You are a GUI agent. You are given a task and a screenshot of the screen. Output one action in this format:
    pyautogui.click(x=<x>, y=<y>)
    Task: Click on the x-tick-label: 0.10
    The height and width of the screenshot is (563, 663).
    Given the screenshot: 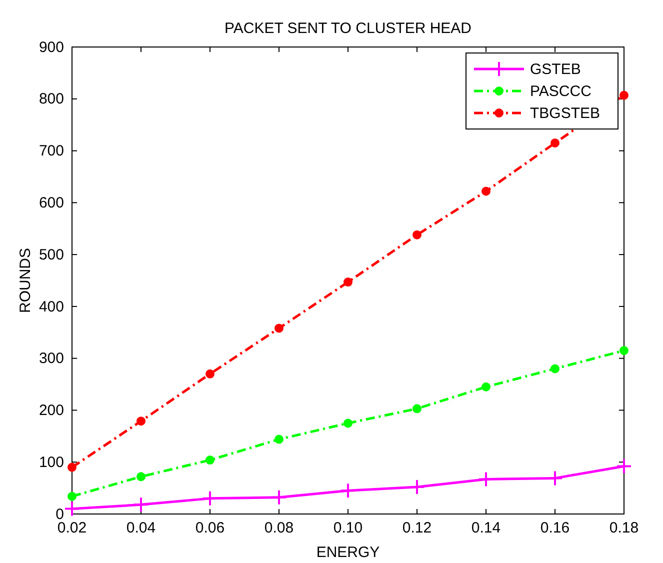 What is the action you would take?
    pyautogui.click(x=348, y=528)
    